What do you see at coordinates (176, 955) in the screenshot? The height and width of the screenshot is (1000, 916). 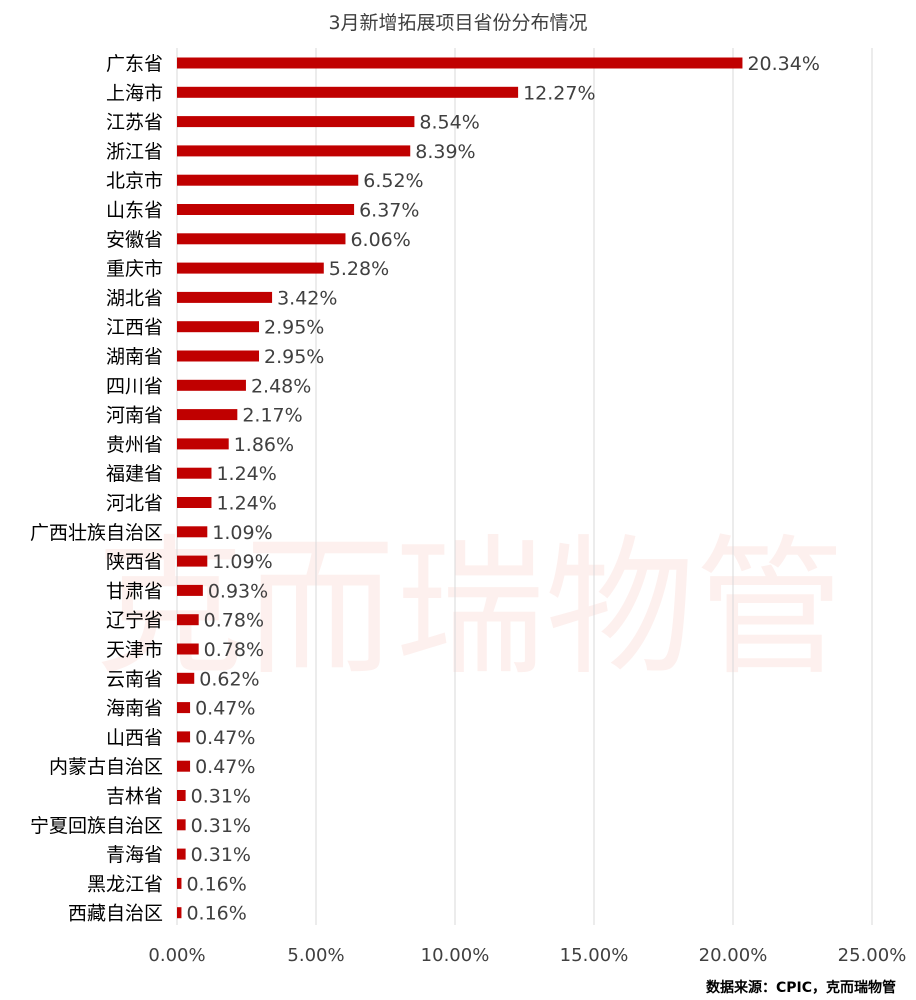 I see `x-tick-label: 0.00%` at bounding box center [176, 955].